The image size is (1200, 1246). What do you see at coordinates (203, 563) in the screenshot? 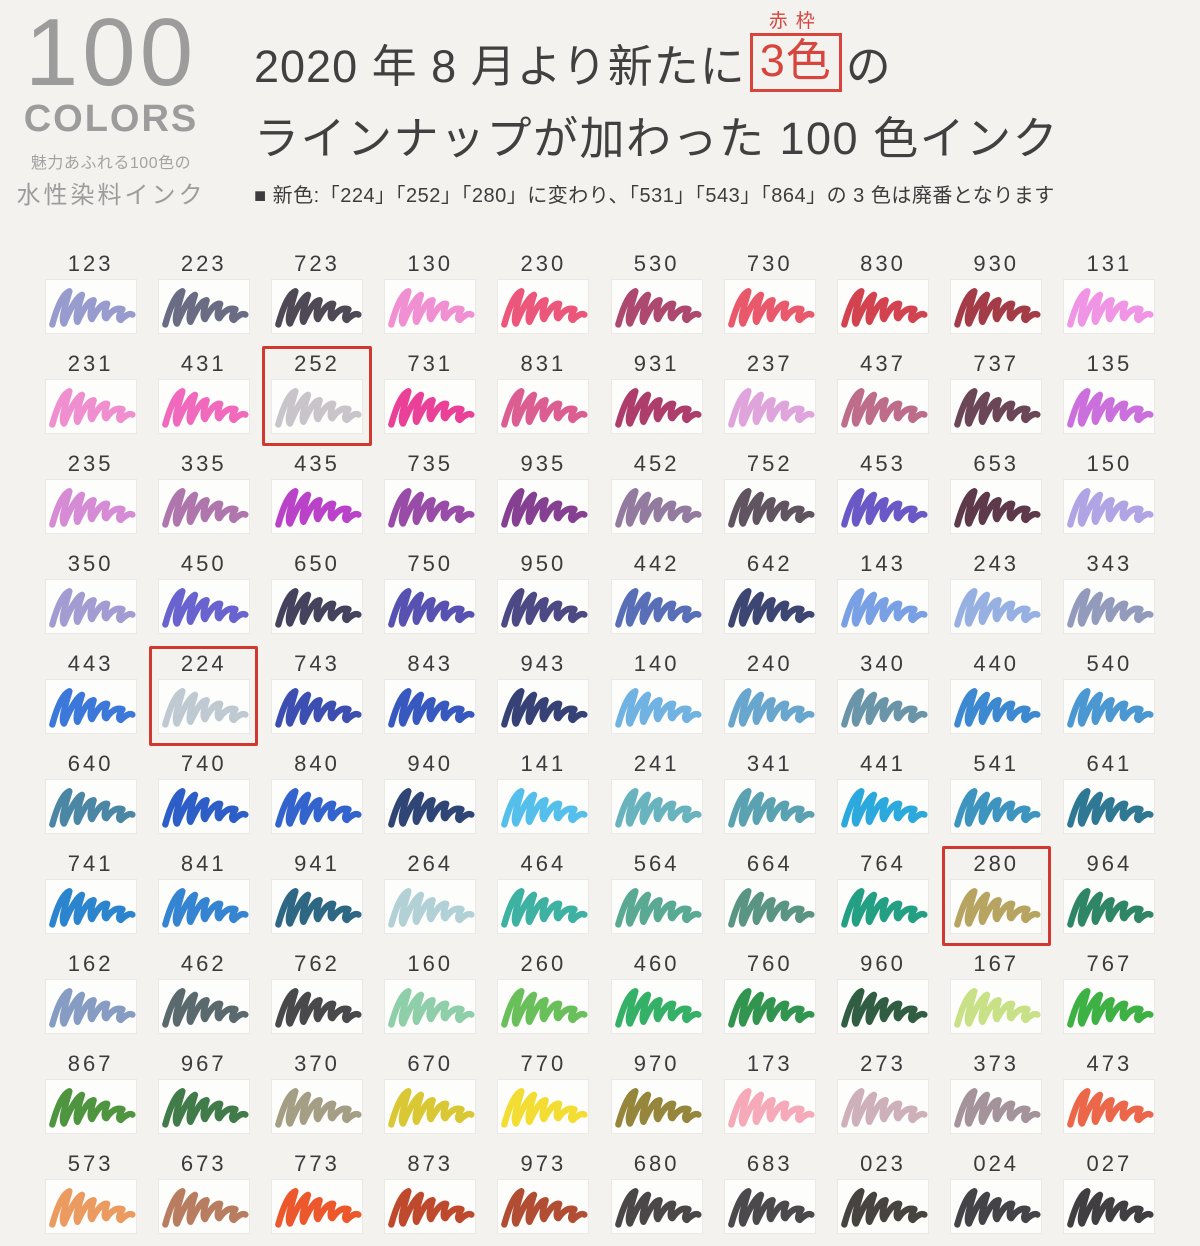
I see `ink-code-label: 450` at bounding box center [203, 563].